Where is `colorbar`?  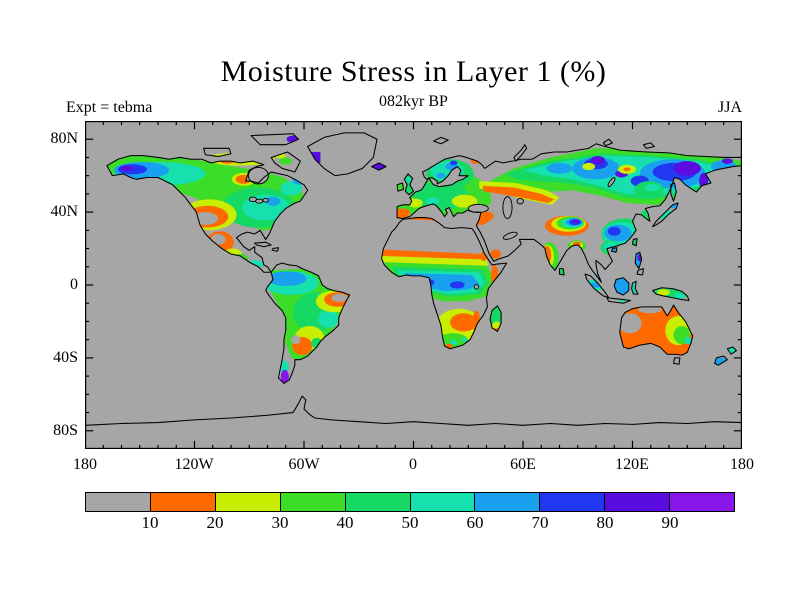
colorbar is located at coordinates (410, 502).